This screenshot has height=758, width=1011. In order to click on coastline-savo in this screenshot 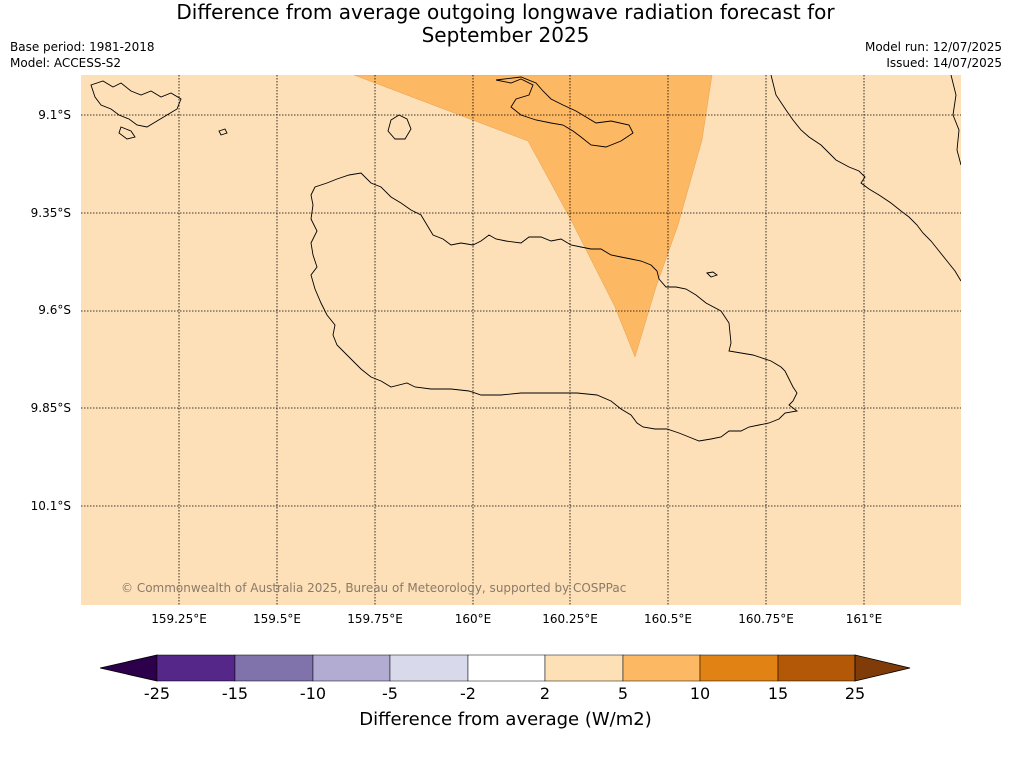, I will do `click(399, 127)`.